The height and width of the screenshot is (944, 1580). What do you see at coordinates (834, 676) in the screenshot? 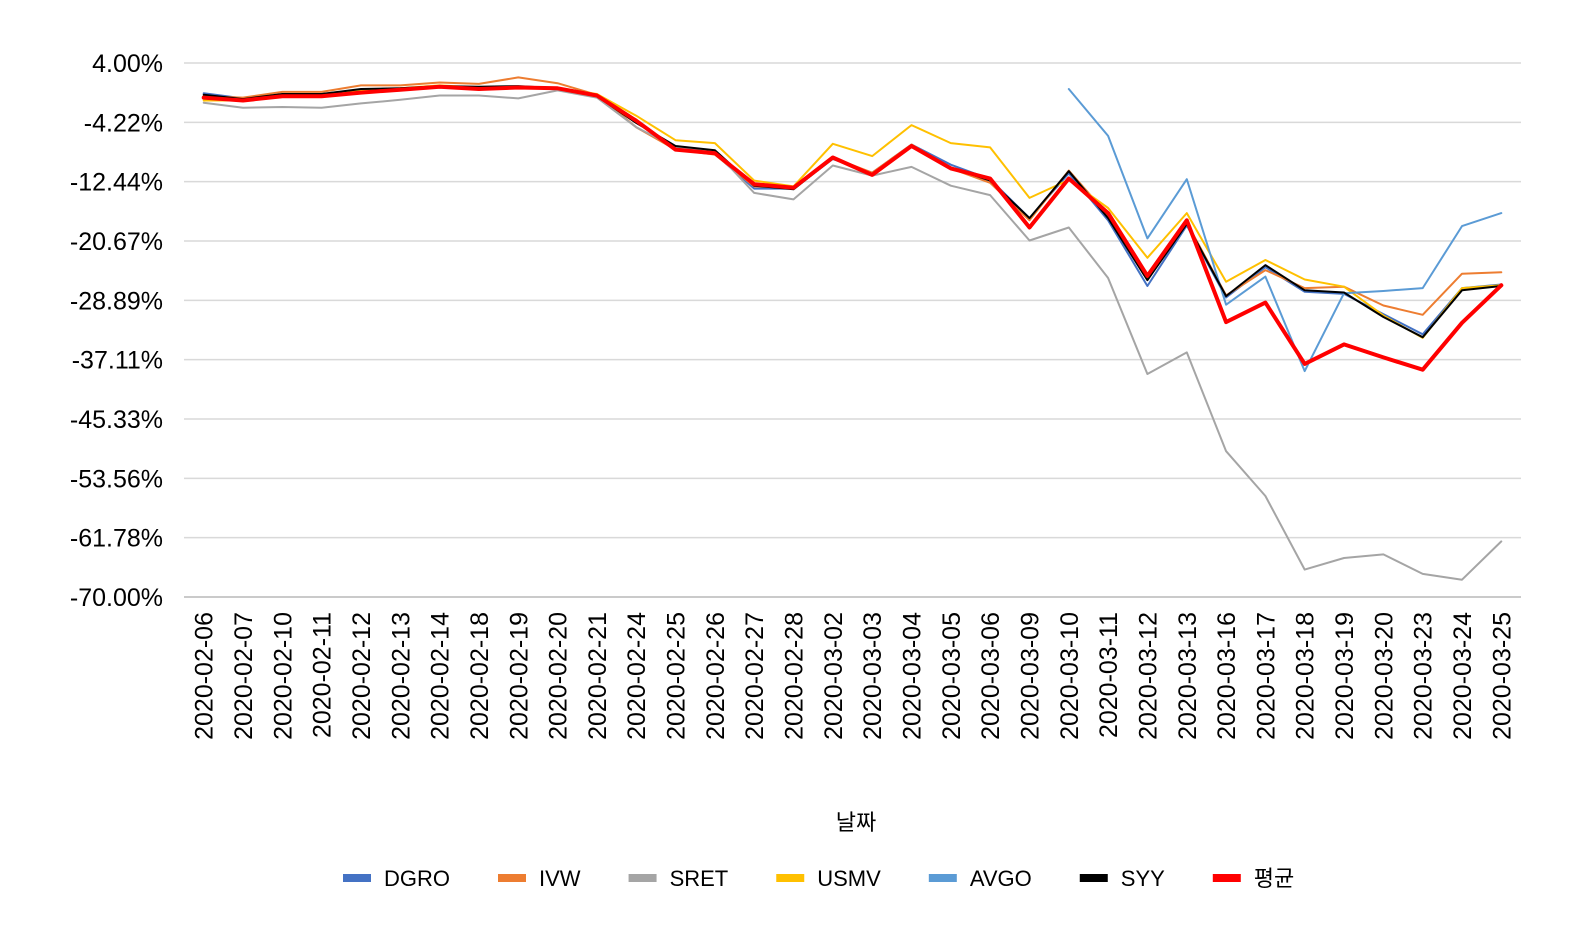
I see `x-tick-label: 2020-03-02` at bounding box center [834, 676].